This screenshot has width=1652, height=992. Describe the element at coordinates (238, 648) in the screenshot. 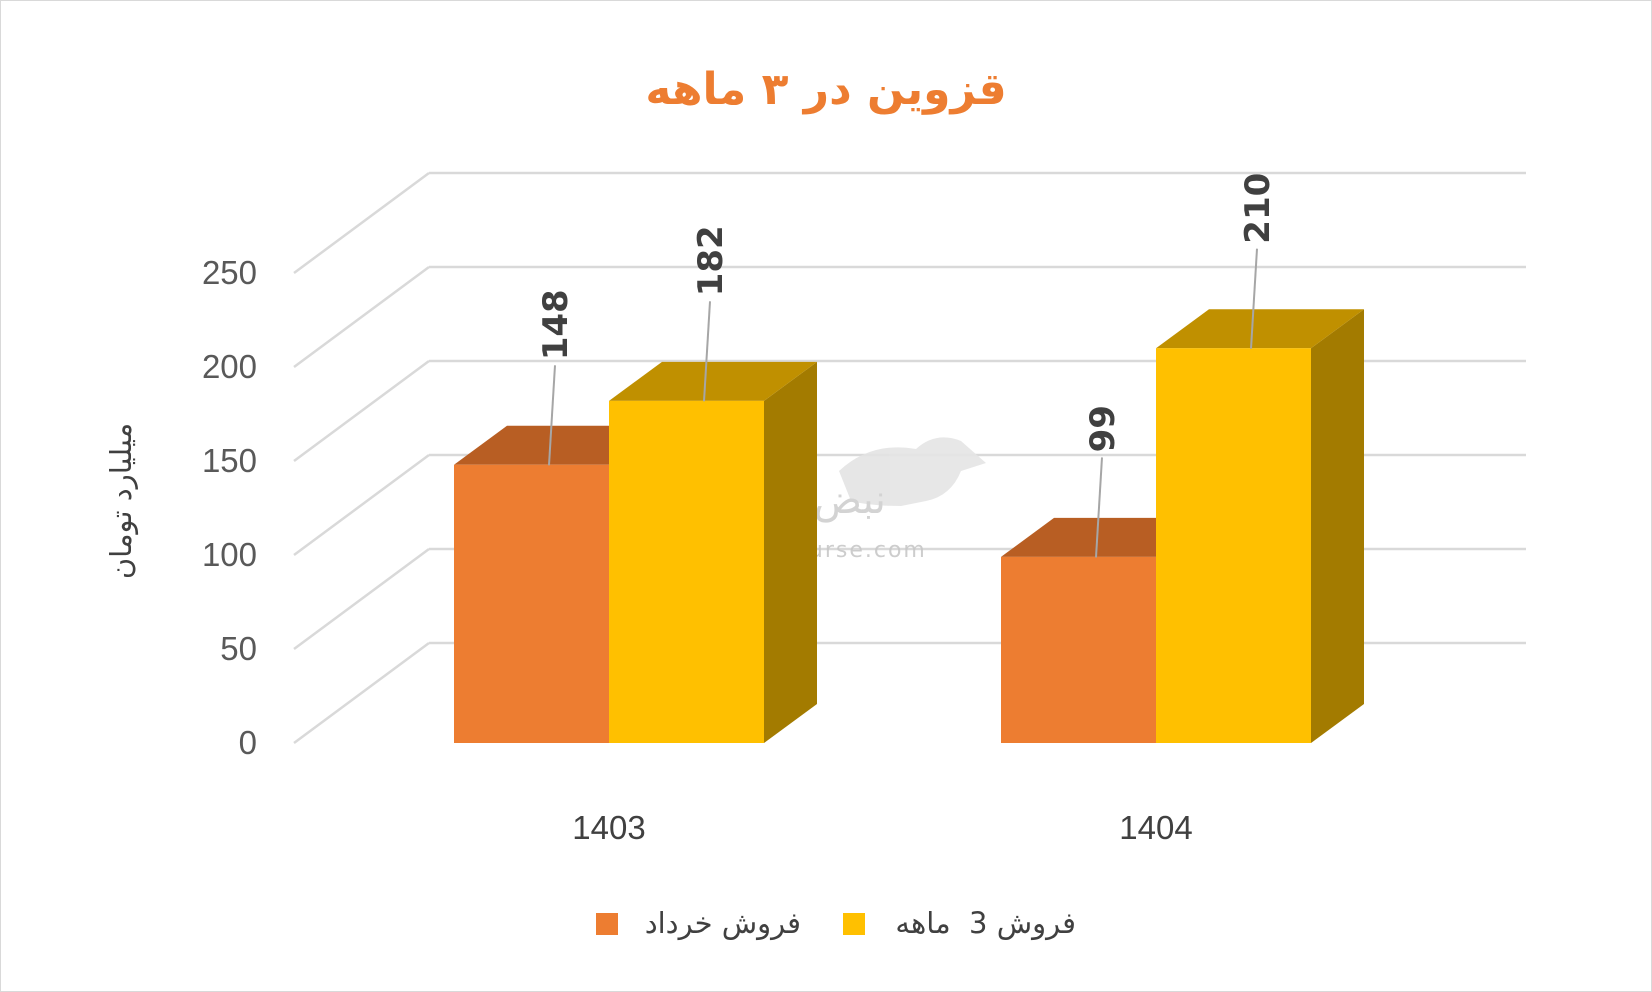

I see `y-tick-label: 50` at that location.